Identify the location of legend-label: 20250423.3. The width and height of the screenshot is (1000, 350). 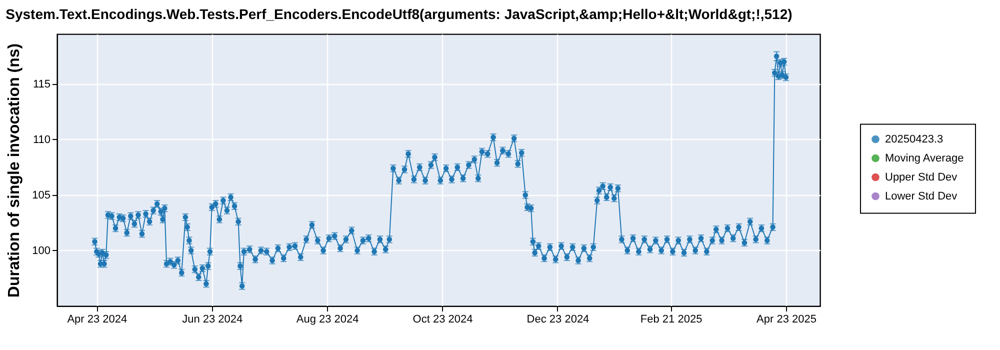
(914, 139).